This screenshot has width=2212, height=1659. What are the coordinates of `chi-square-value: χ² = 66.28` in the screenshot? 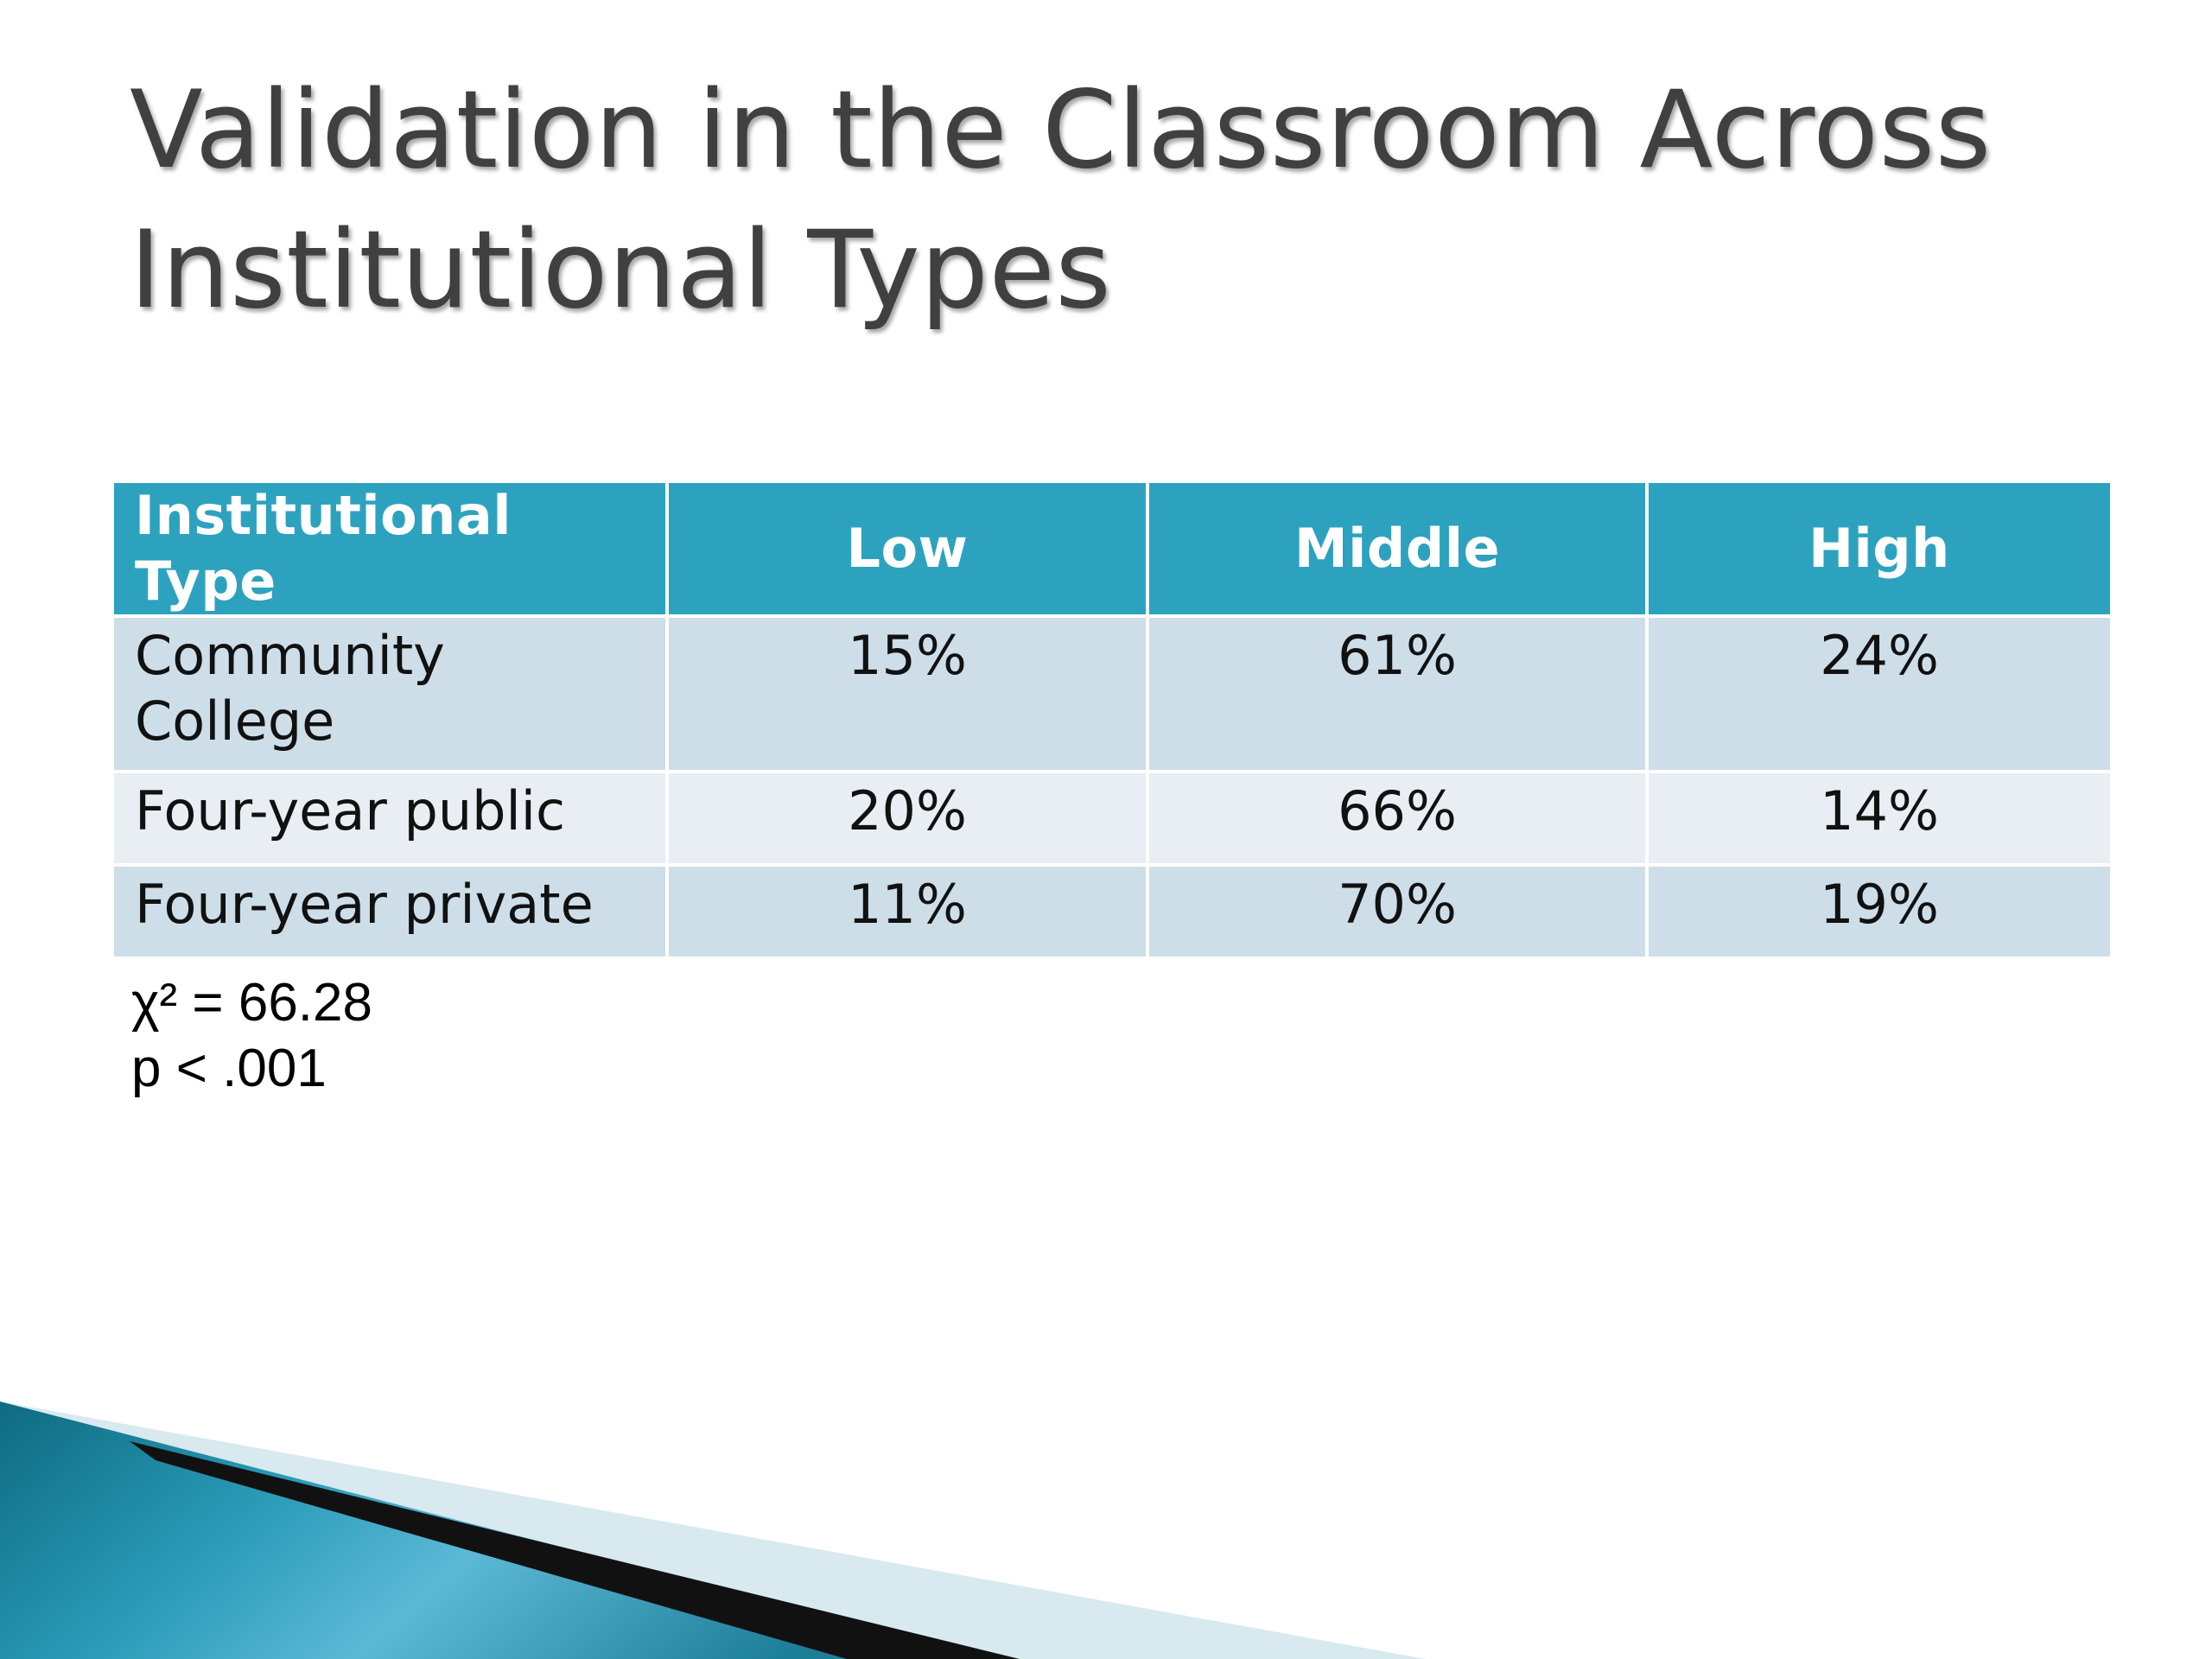 It's located at (251, 1003).